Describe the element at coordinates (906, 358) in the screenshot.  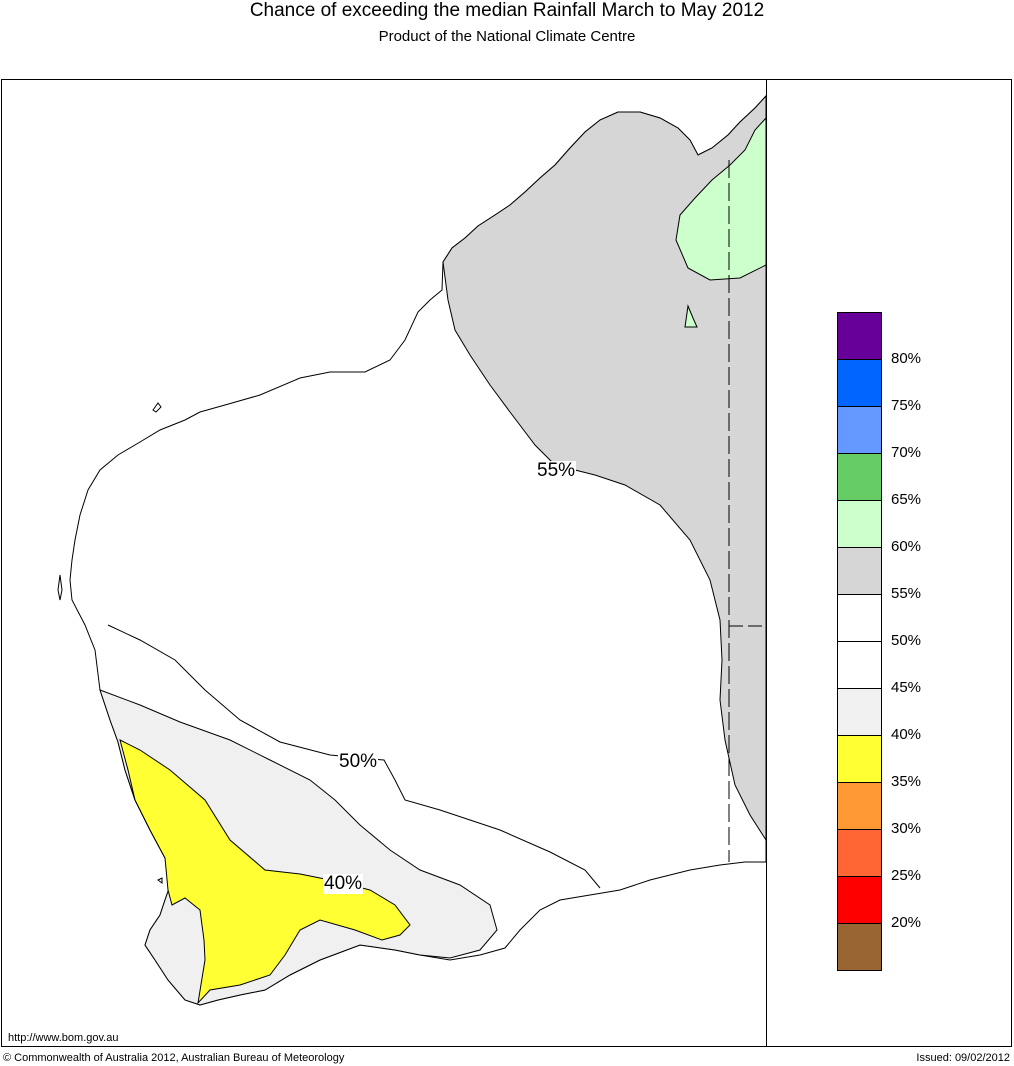
I see `legend-tick-label: 80%` at that location.